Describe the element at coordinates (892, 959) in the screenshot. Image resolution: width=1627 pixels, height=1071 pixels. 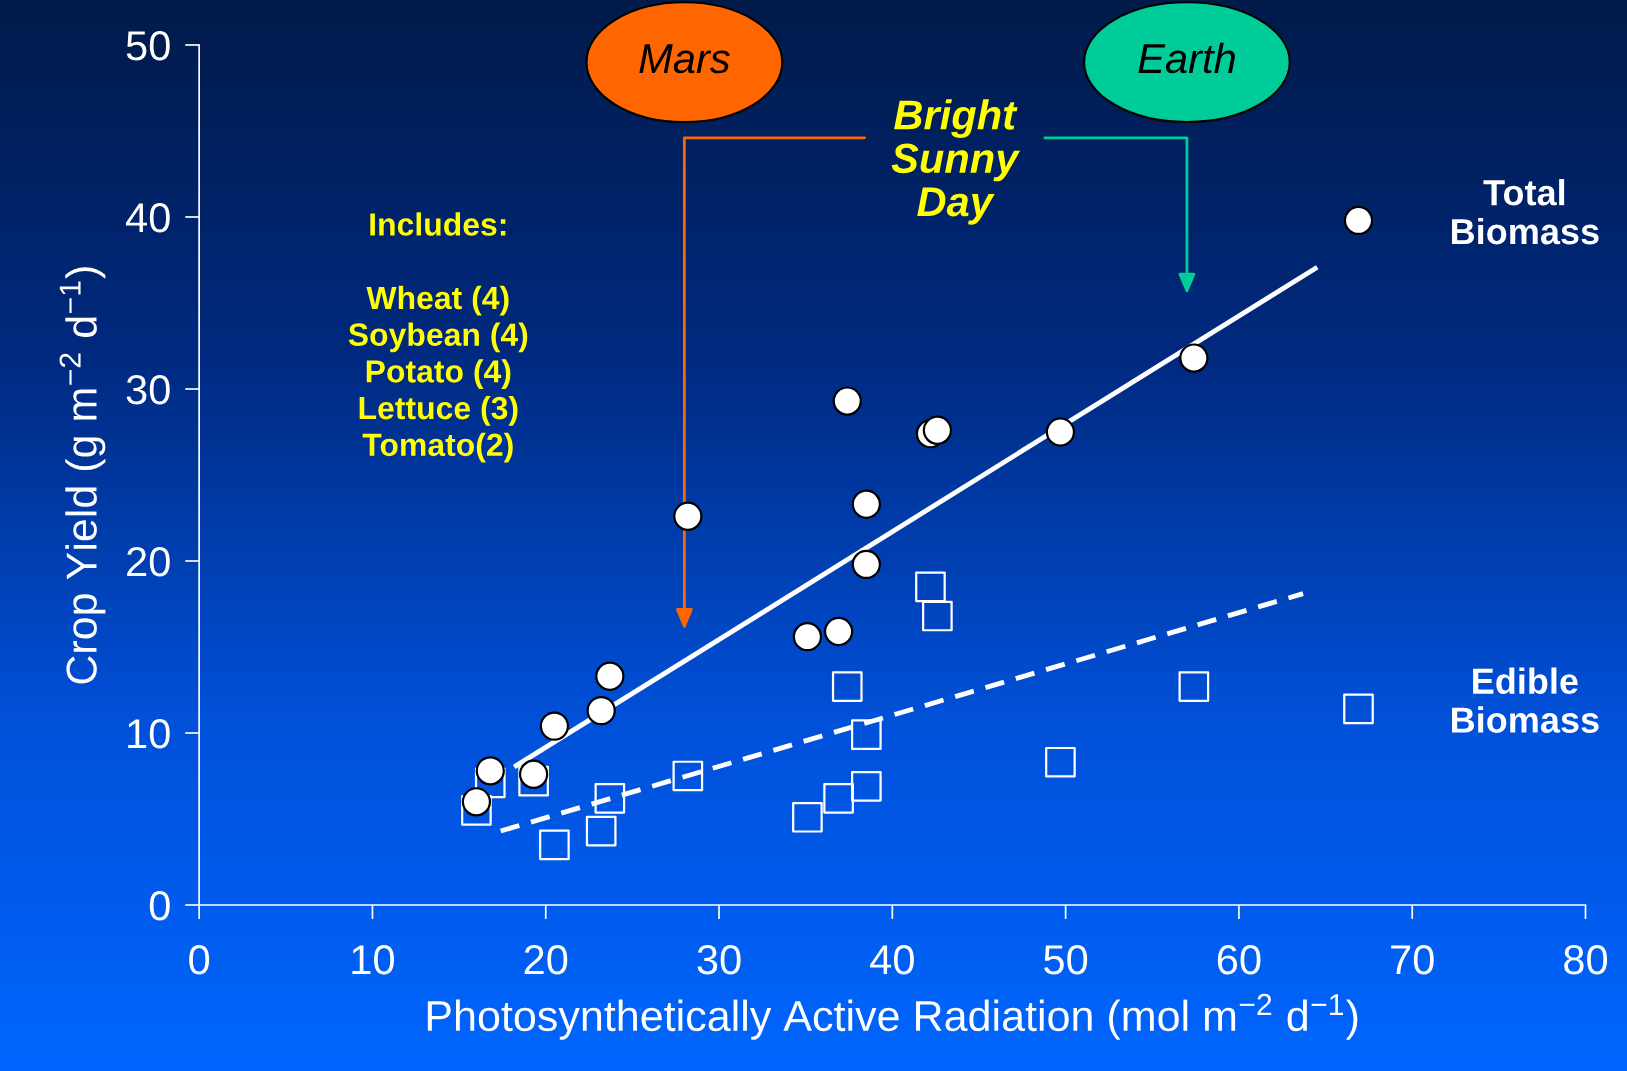
I see `x-tick-label: 40` at that location.